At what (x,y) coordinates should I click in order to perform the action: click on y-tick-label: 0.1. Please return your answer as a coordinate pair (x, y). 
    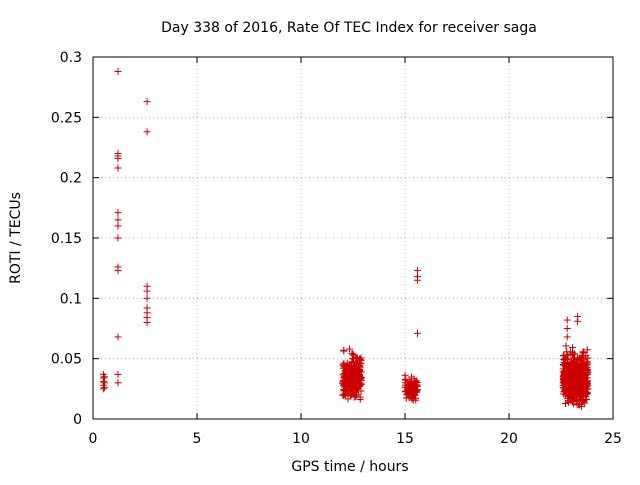
    Looking at the image, I should click on (71, 299).